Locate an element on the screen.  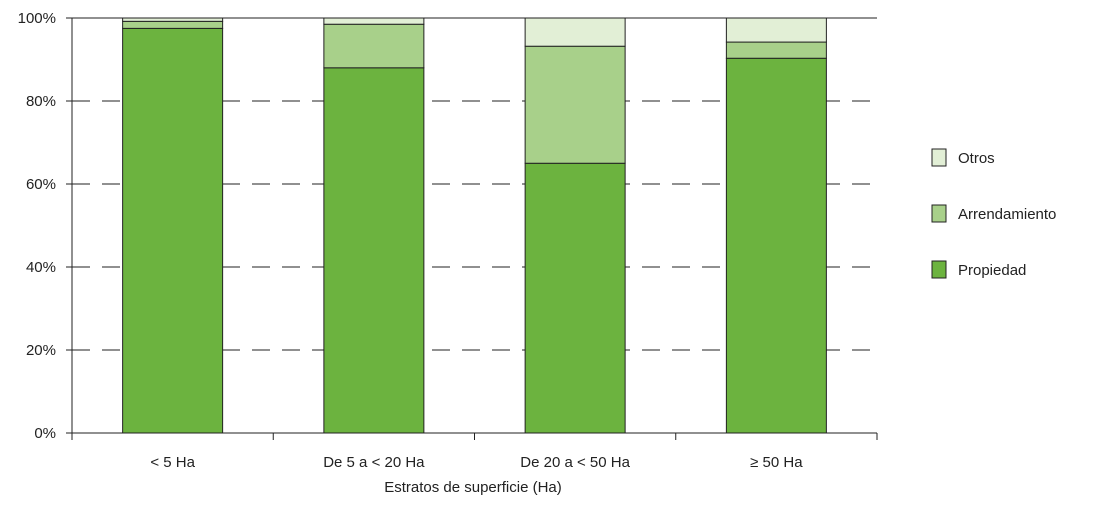
x-tick-label: De 20 a < 50 Ha is located at coordinates (575, 462).